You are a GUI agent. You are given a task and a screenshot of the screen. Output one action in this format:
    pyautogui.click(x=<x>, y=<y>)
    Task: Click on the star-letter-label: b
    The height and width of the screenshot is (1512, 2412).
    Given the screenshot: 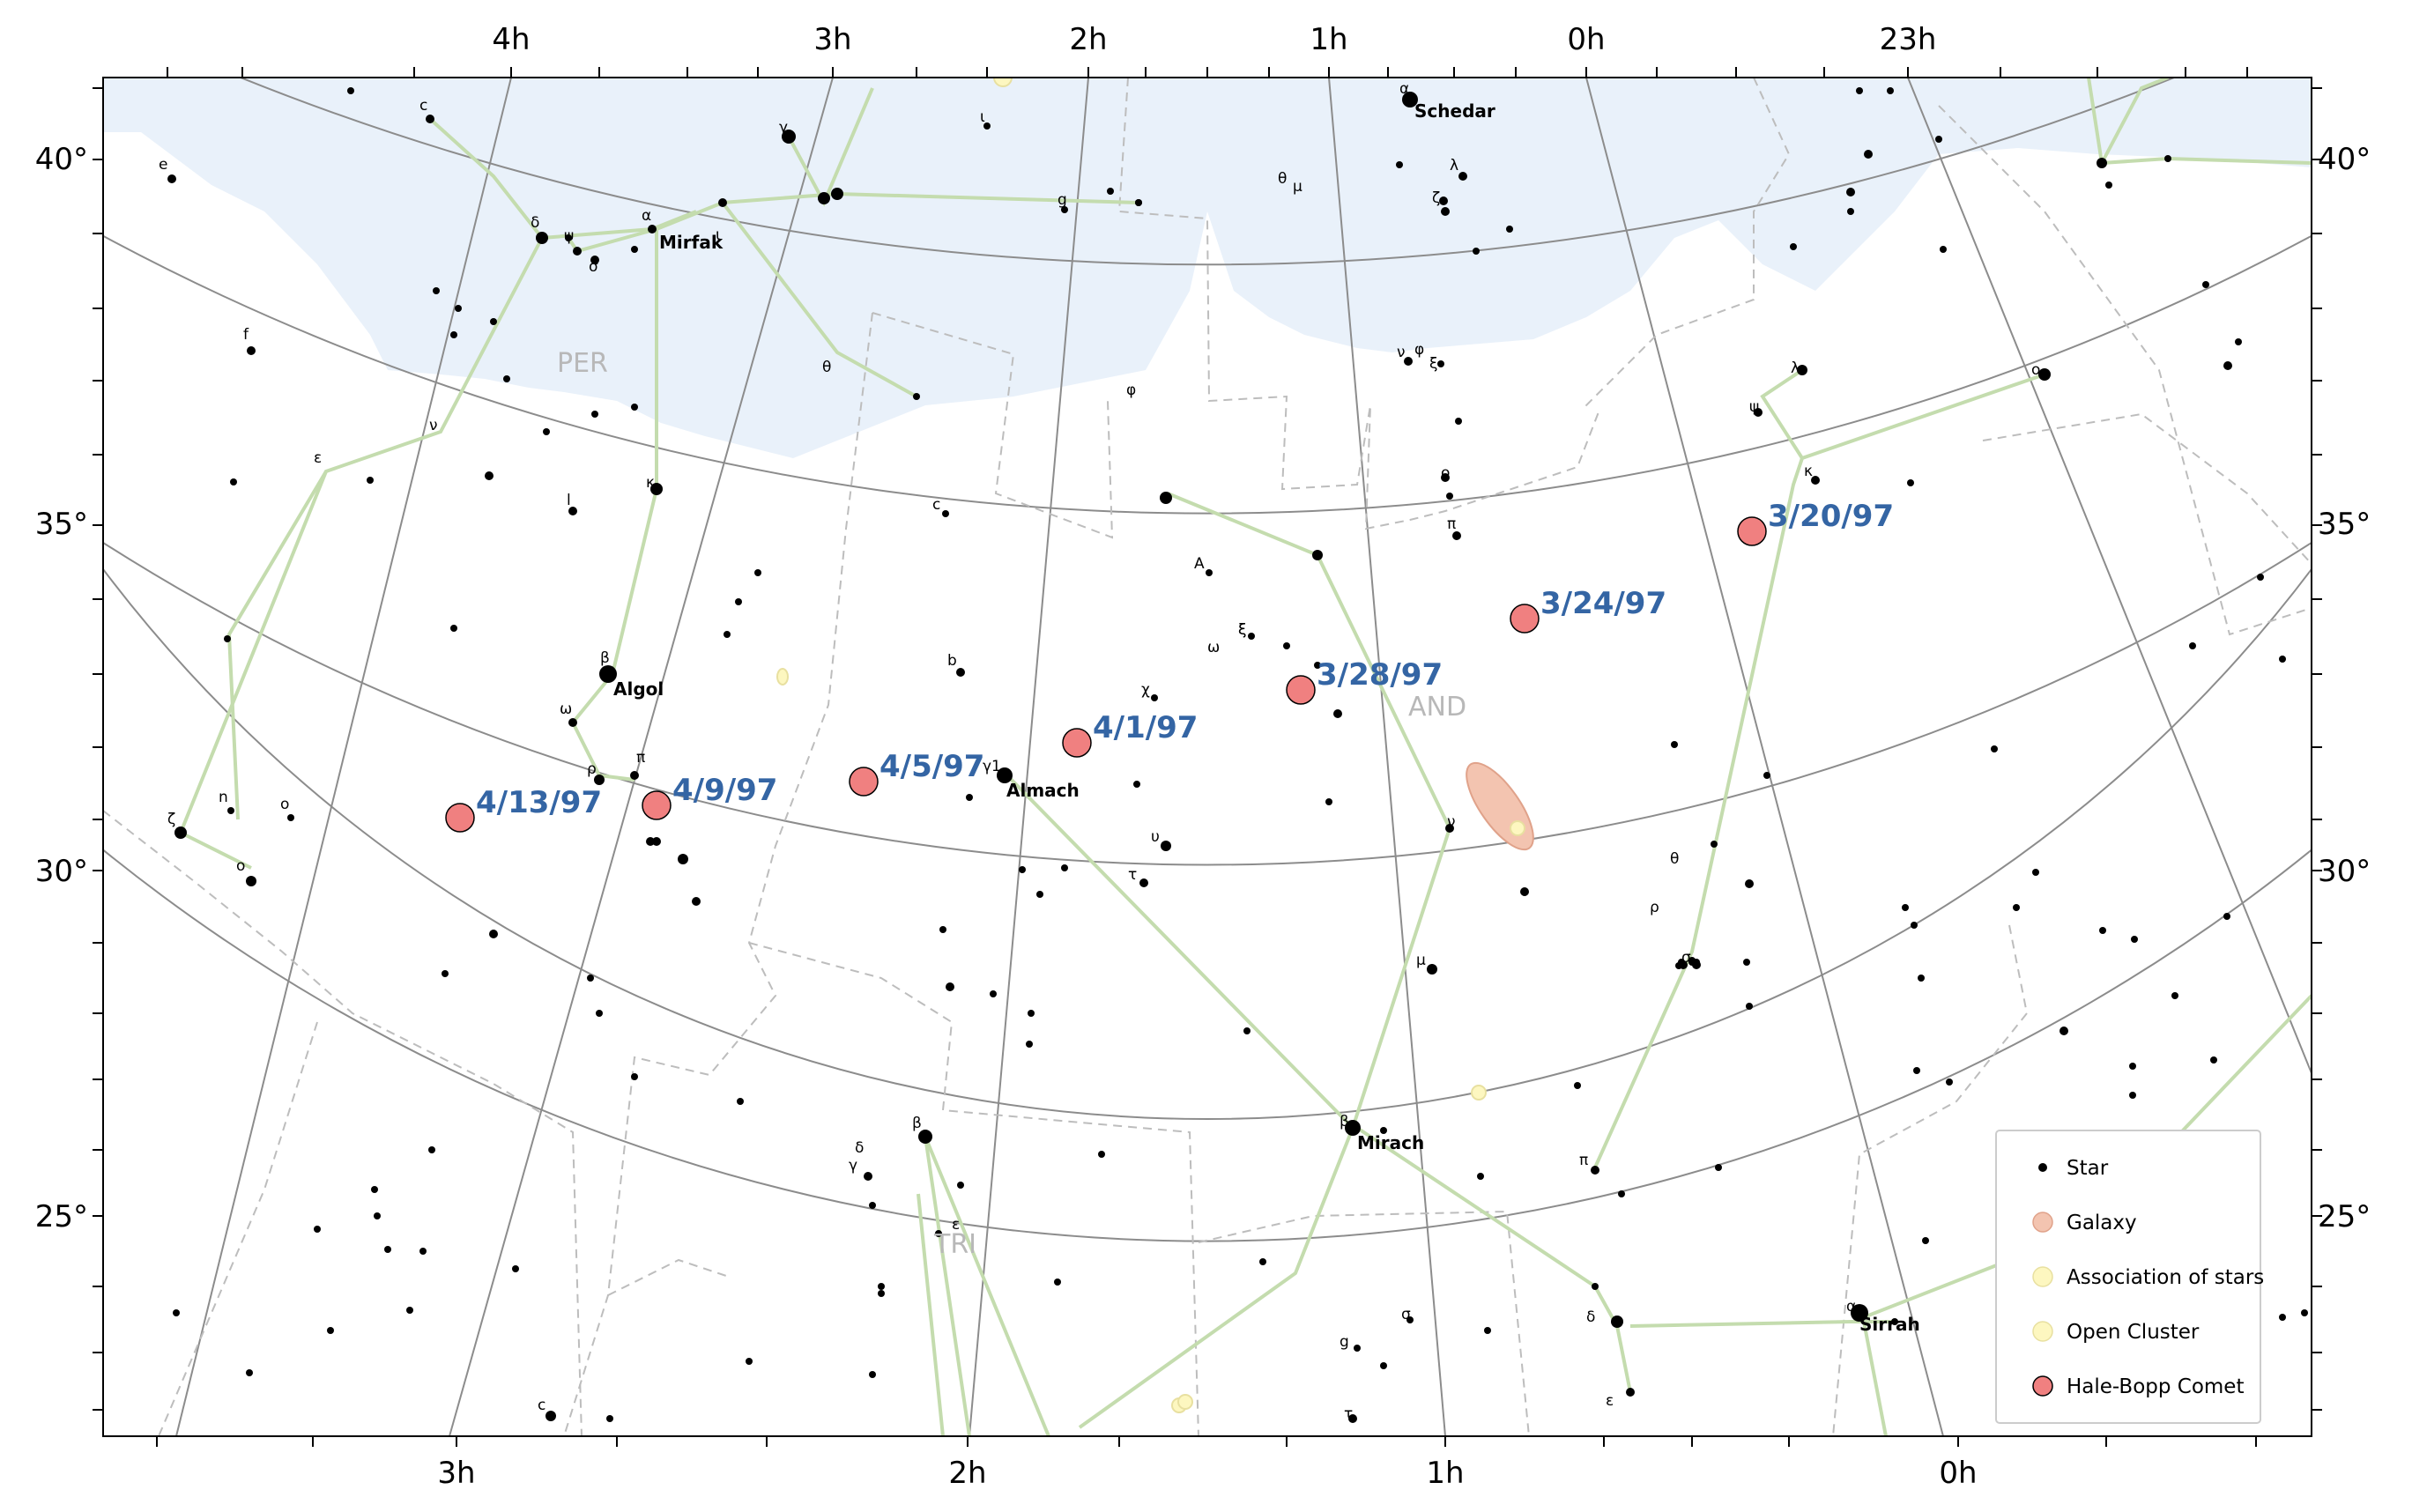 What is the action you would take?
    pyautogui.click(x=952, y=661)
    